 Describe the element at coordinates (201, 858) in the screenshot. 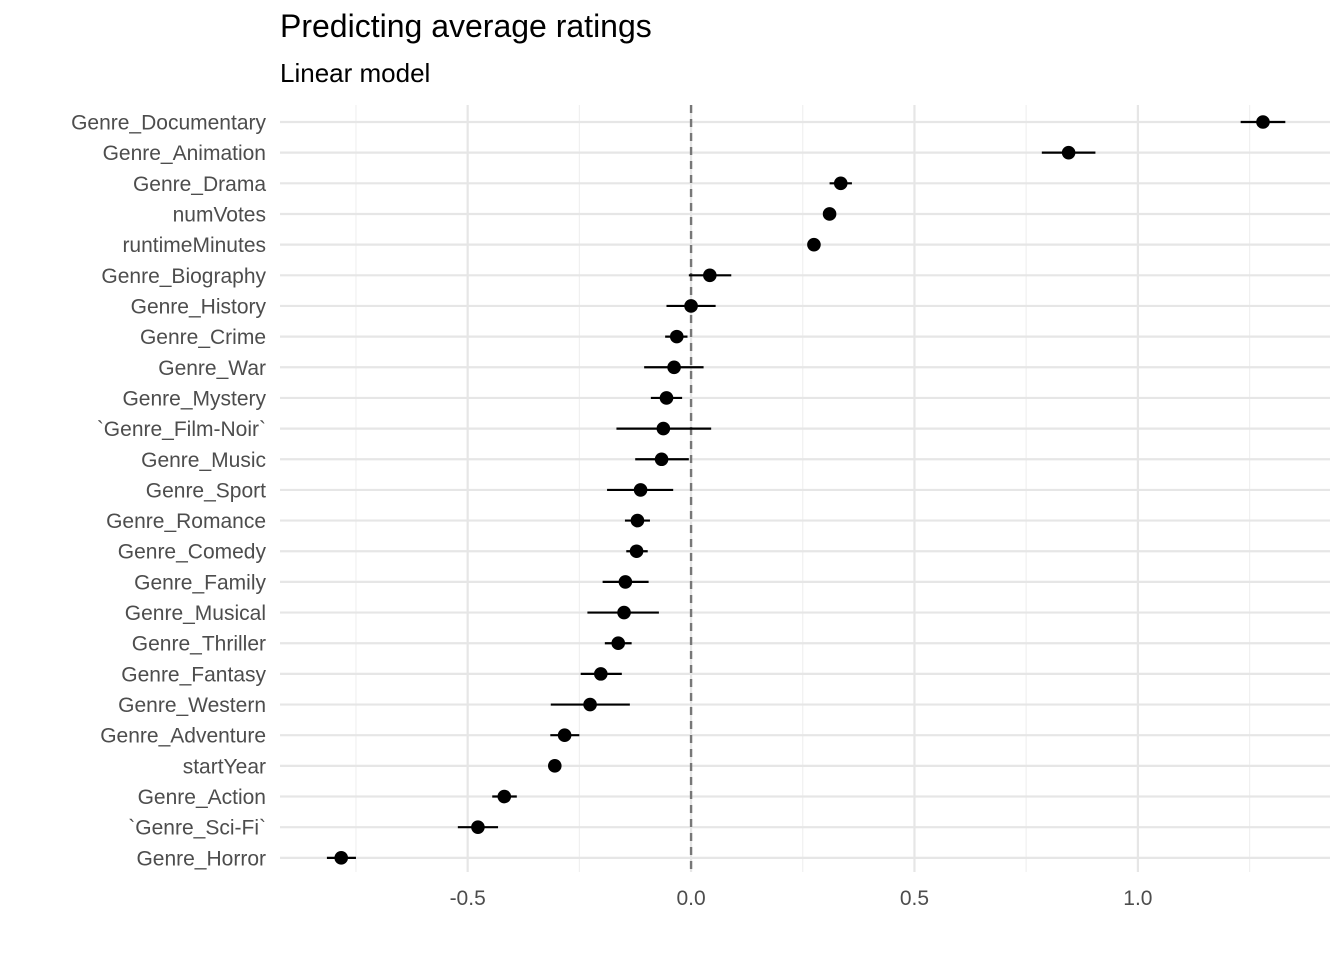

I see `y-tick-label: Genre_Horror` at that location.